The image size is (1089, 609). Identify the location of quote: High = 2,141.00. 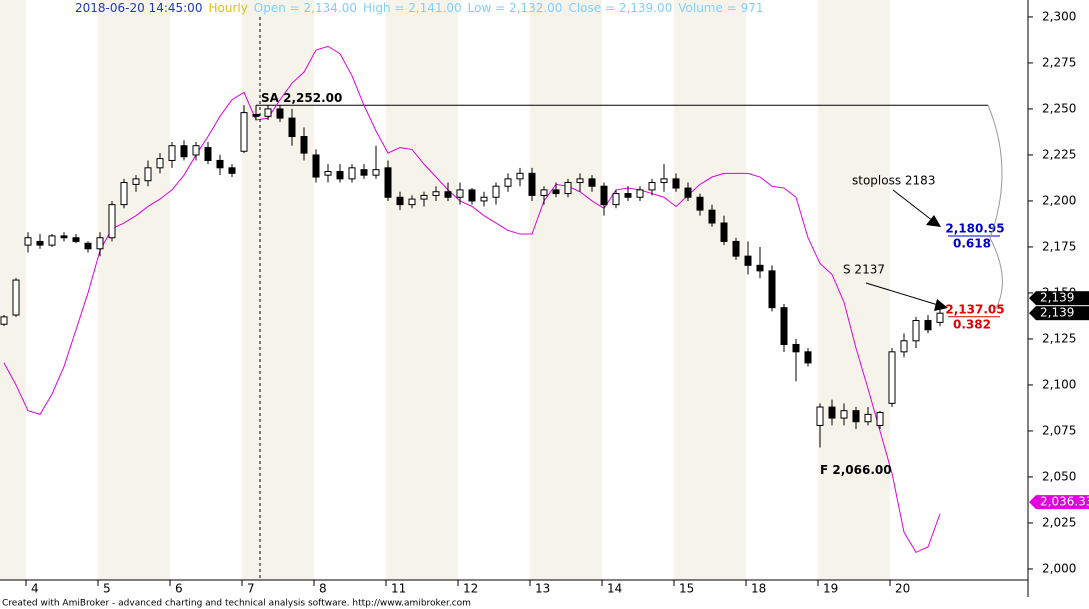
(412, 8).